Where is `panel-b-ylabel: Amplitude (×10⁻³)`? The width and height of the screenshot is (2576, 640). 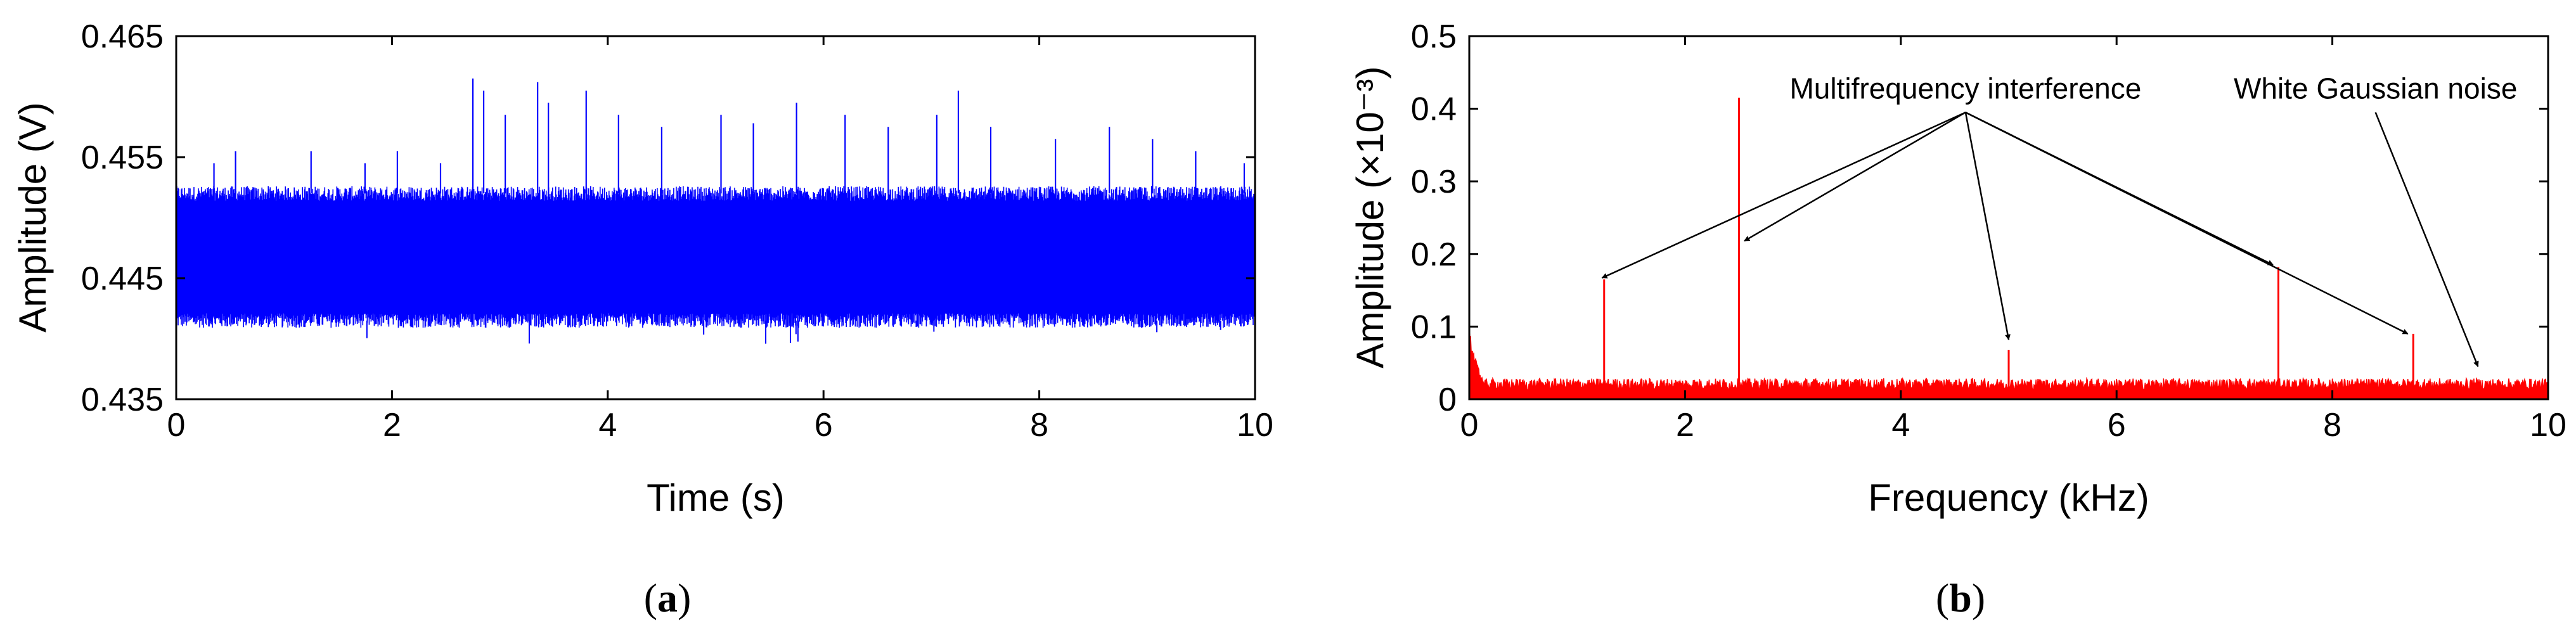
panel-b-ylabel: Amplitude (×10⁻³) is located at coordinates (1370, 218).